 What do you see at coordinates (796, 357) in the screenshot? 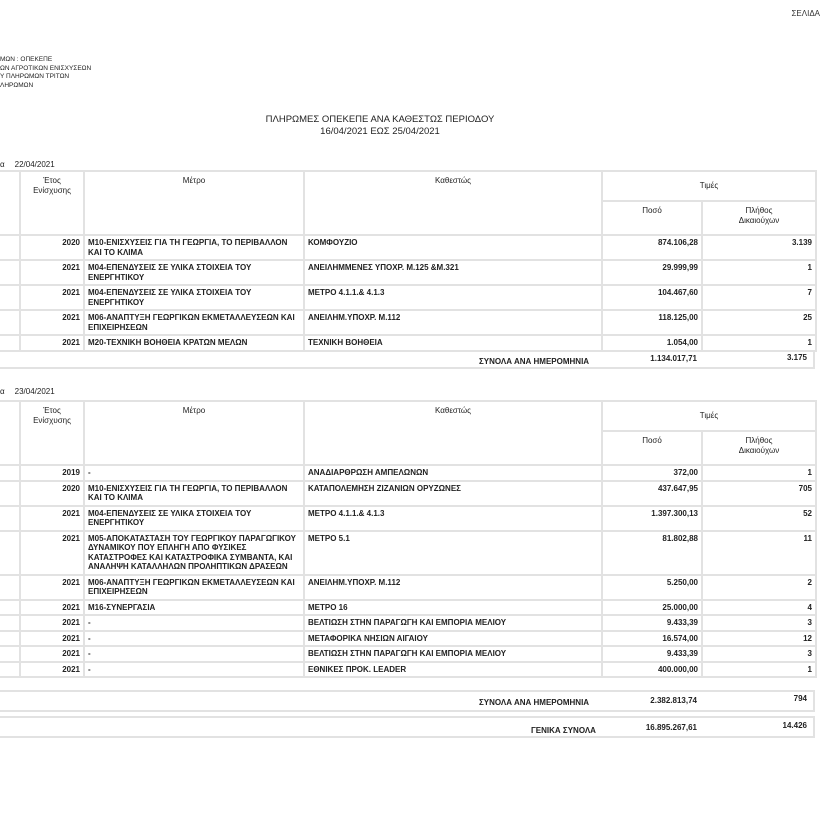
I see `date-total-beneficiaries: 3.175` at bounding box center [796, 357].